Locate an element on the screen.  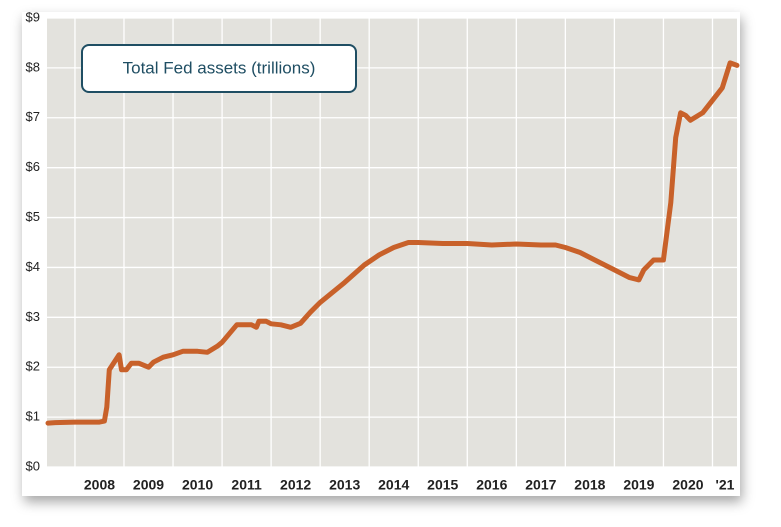
x-tick-label: 2015 is located at coordinates (442, 485).